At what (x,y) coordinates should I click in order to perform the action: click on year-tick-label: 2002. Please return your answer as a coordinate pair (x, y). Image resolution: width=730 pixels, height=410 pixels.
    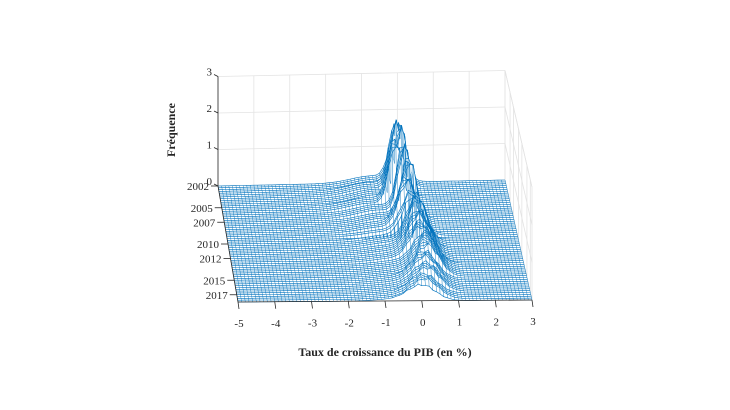
    Looking at the image, I should click on (198, 187).